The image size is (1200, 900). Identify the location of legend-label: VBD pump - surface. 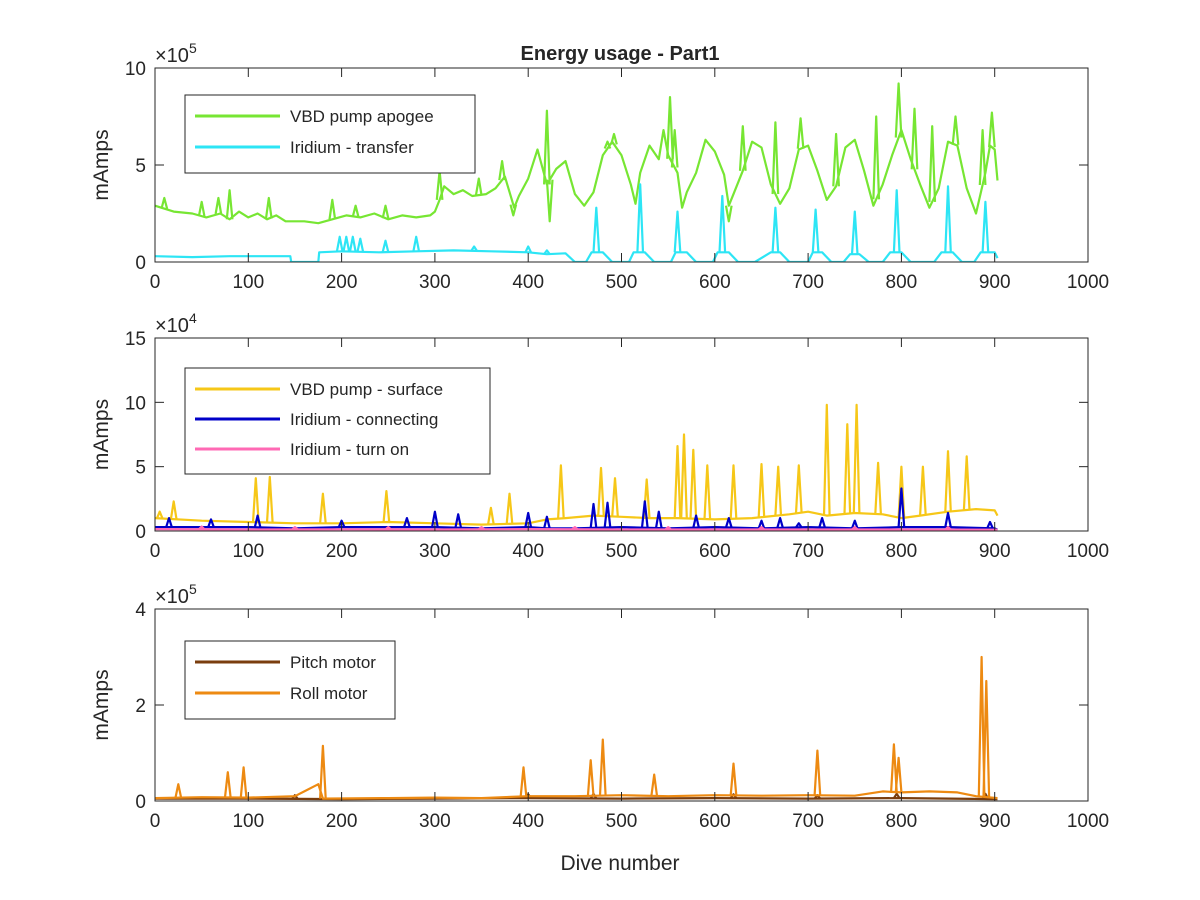
(366, 389).